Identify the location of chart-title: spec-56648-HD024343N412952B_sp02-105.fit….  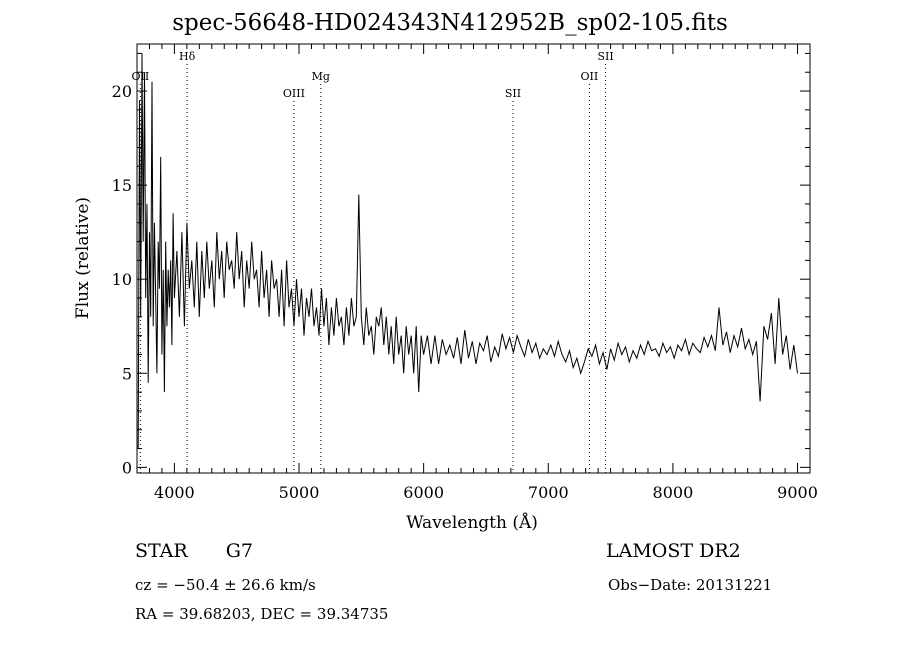
(450, 23).